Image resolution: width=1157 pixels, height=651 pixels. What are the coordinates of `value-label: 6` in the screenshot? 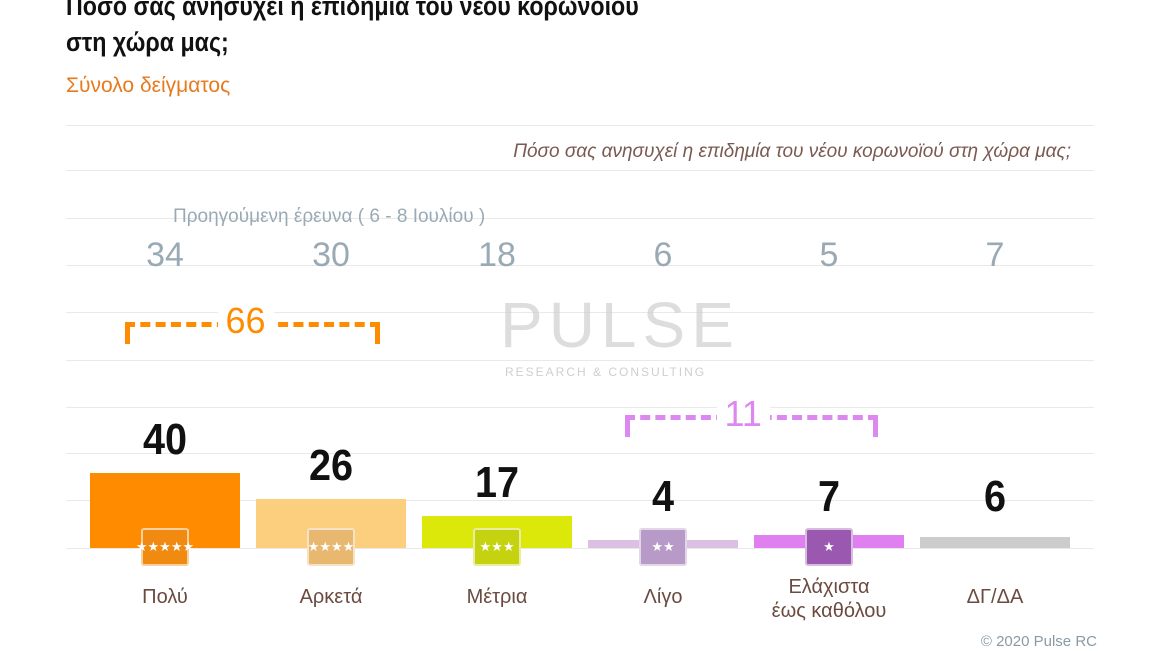 It's located at (995, 496).